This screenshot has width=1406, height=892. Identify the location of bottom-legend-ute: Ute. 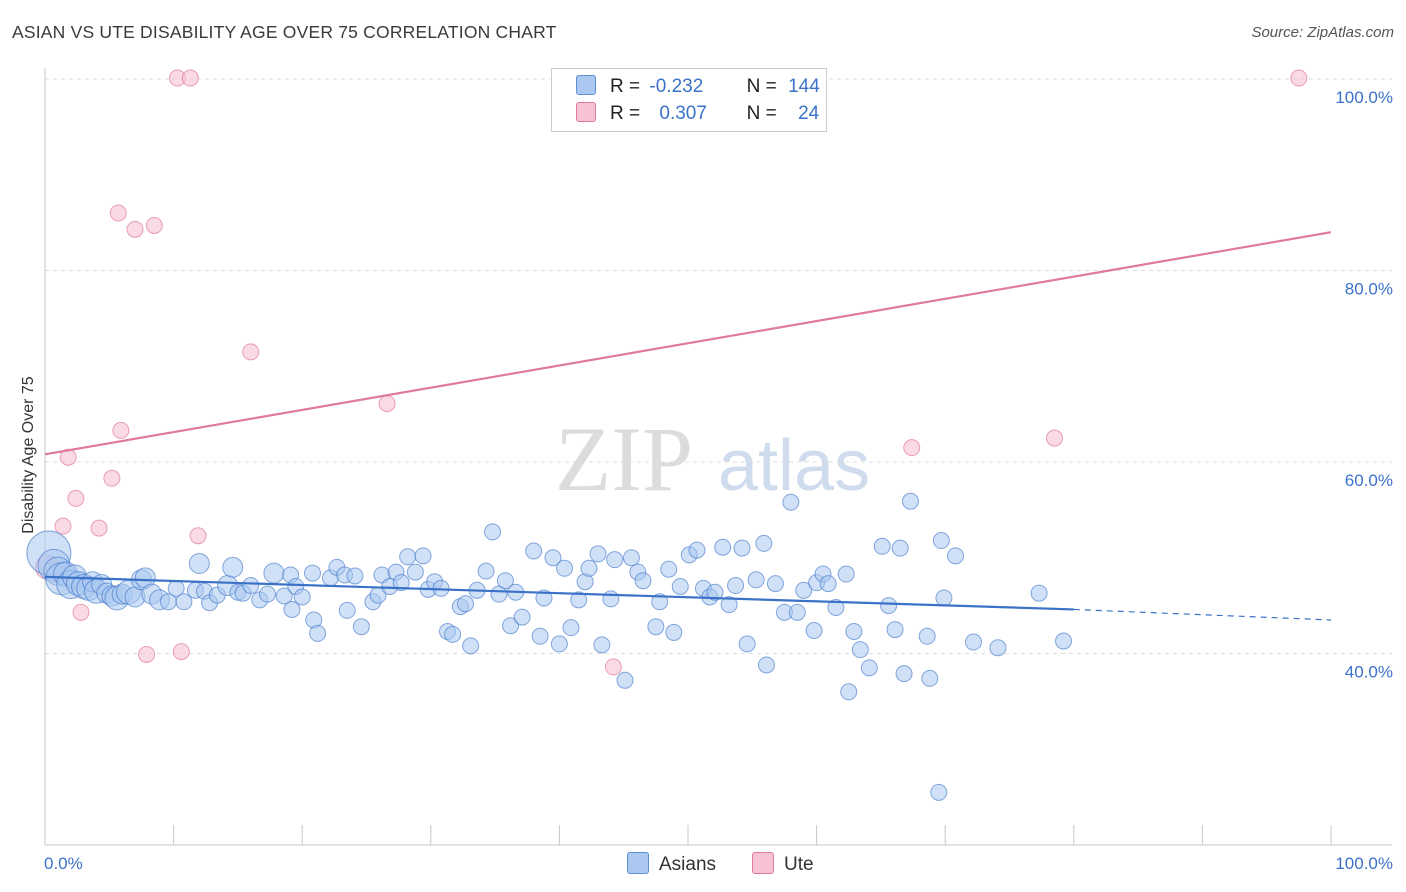
(783, 864).